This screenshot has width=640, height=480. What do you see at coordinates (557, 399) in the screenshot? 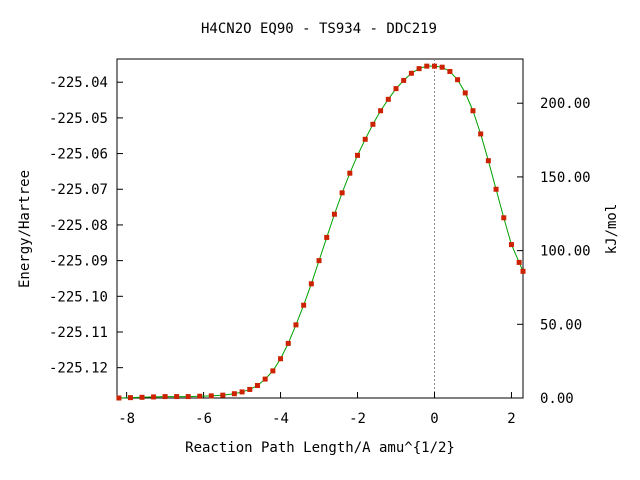
I see `y2-tick-label: 0.00` at bounding box center [557, 399].